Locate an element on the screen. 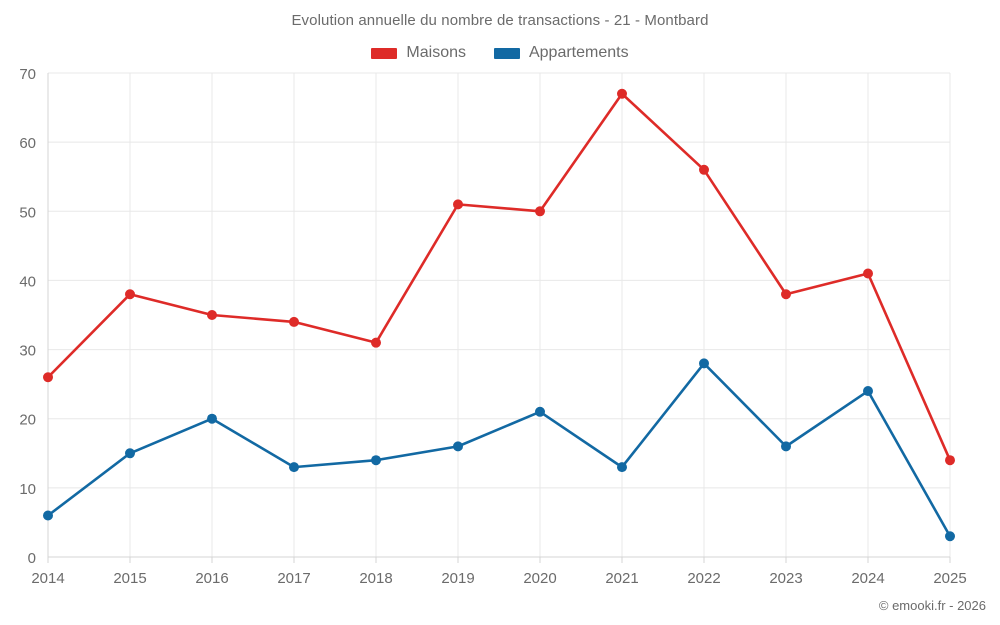 Image resolution: width=1000 pixels, height=625 pixels. y-tick-label: 30 is located at coordinates (27, 351).